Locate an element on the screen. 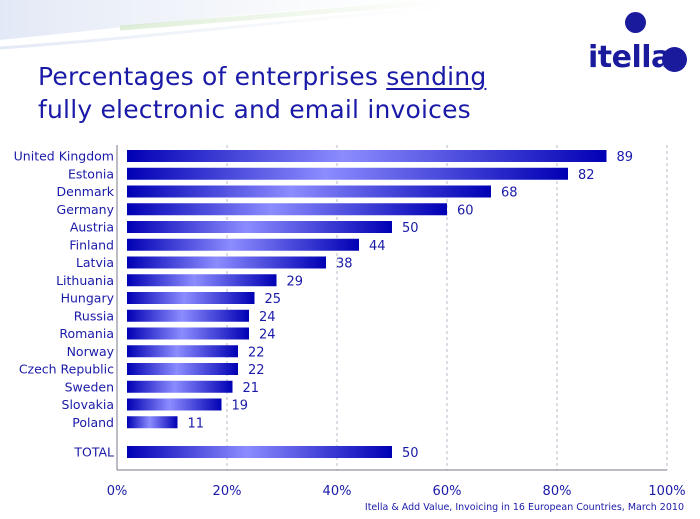  category-label: Estonia is located at coordinates (91, 173).